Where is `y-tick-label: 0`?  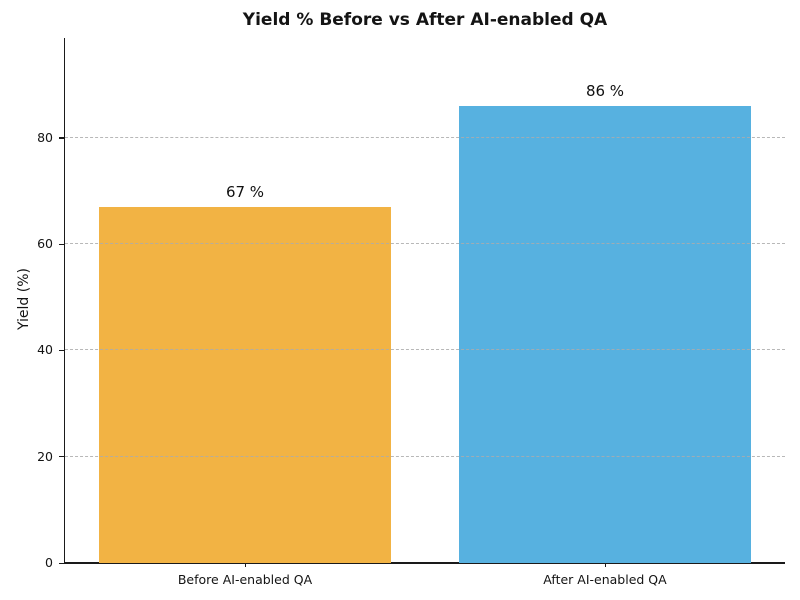 y-tick-label: 0 is located at coordinates (49, 562).